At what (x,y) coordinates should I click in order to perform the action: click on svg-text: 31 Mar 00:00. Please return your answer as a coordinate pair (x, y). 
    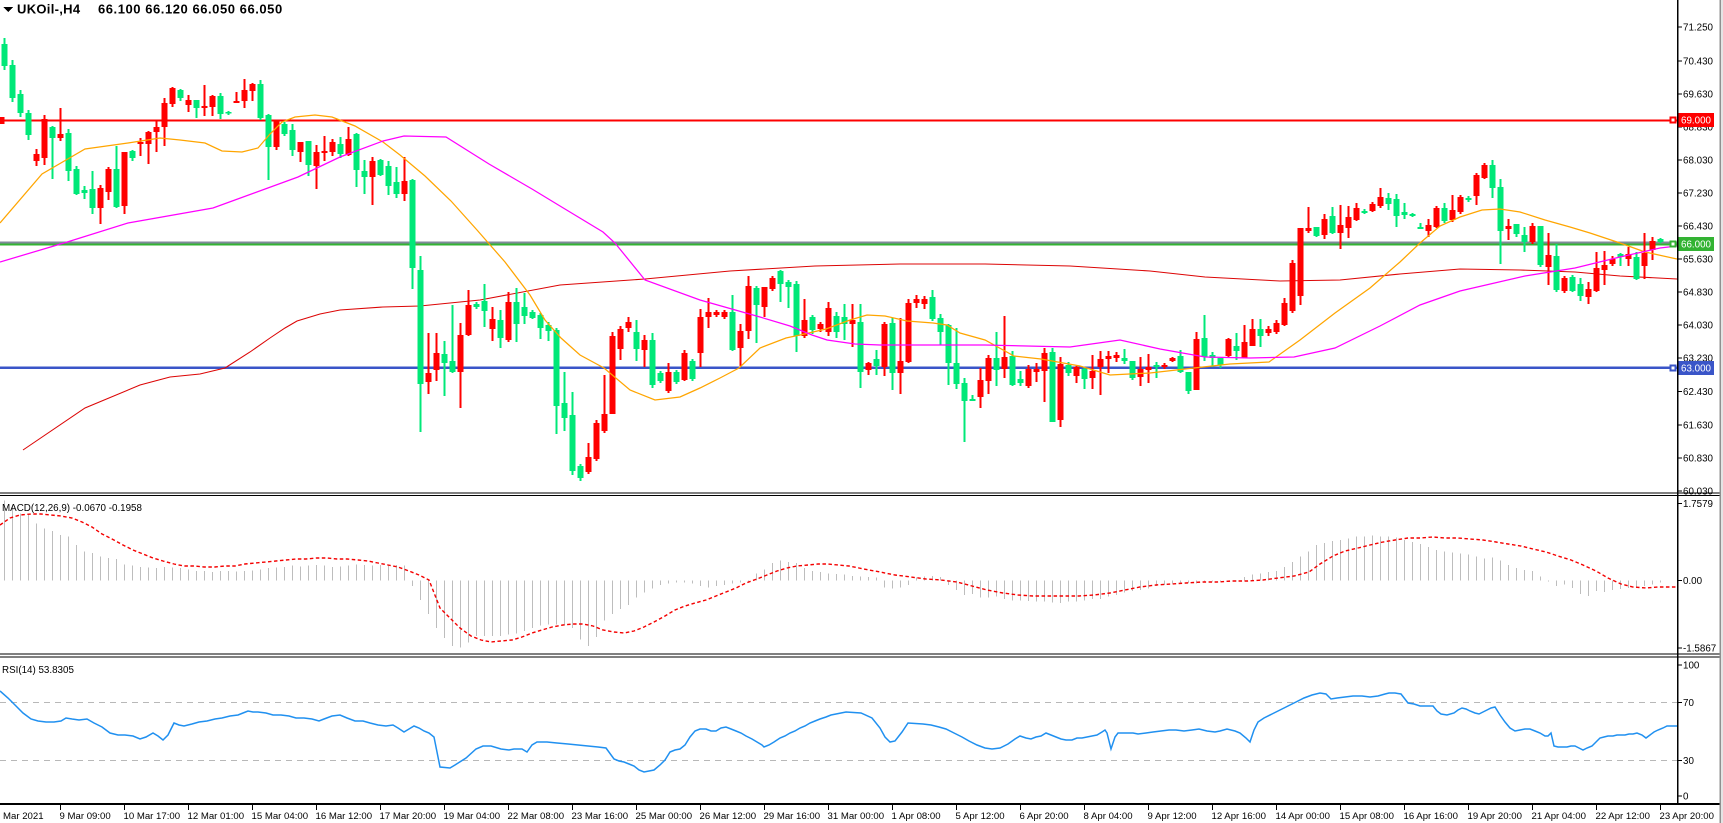
    Looking at the image, I should click on (856, 816).